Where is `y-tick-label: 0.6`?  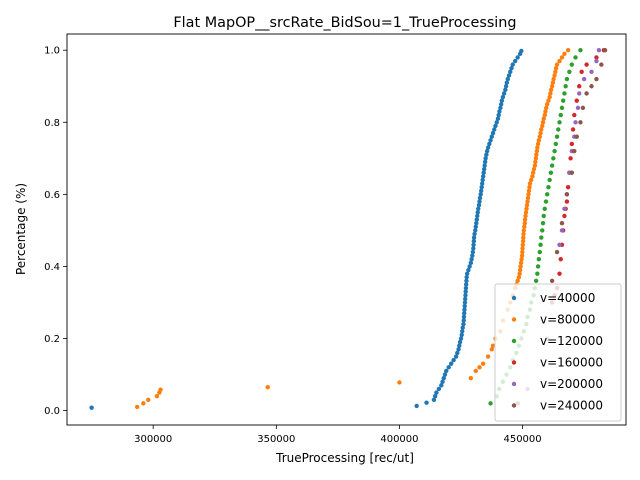
y-tick-label: 0.6 is located at coordinates (52, 195).